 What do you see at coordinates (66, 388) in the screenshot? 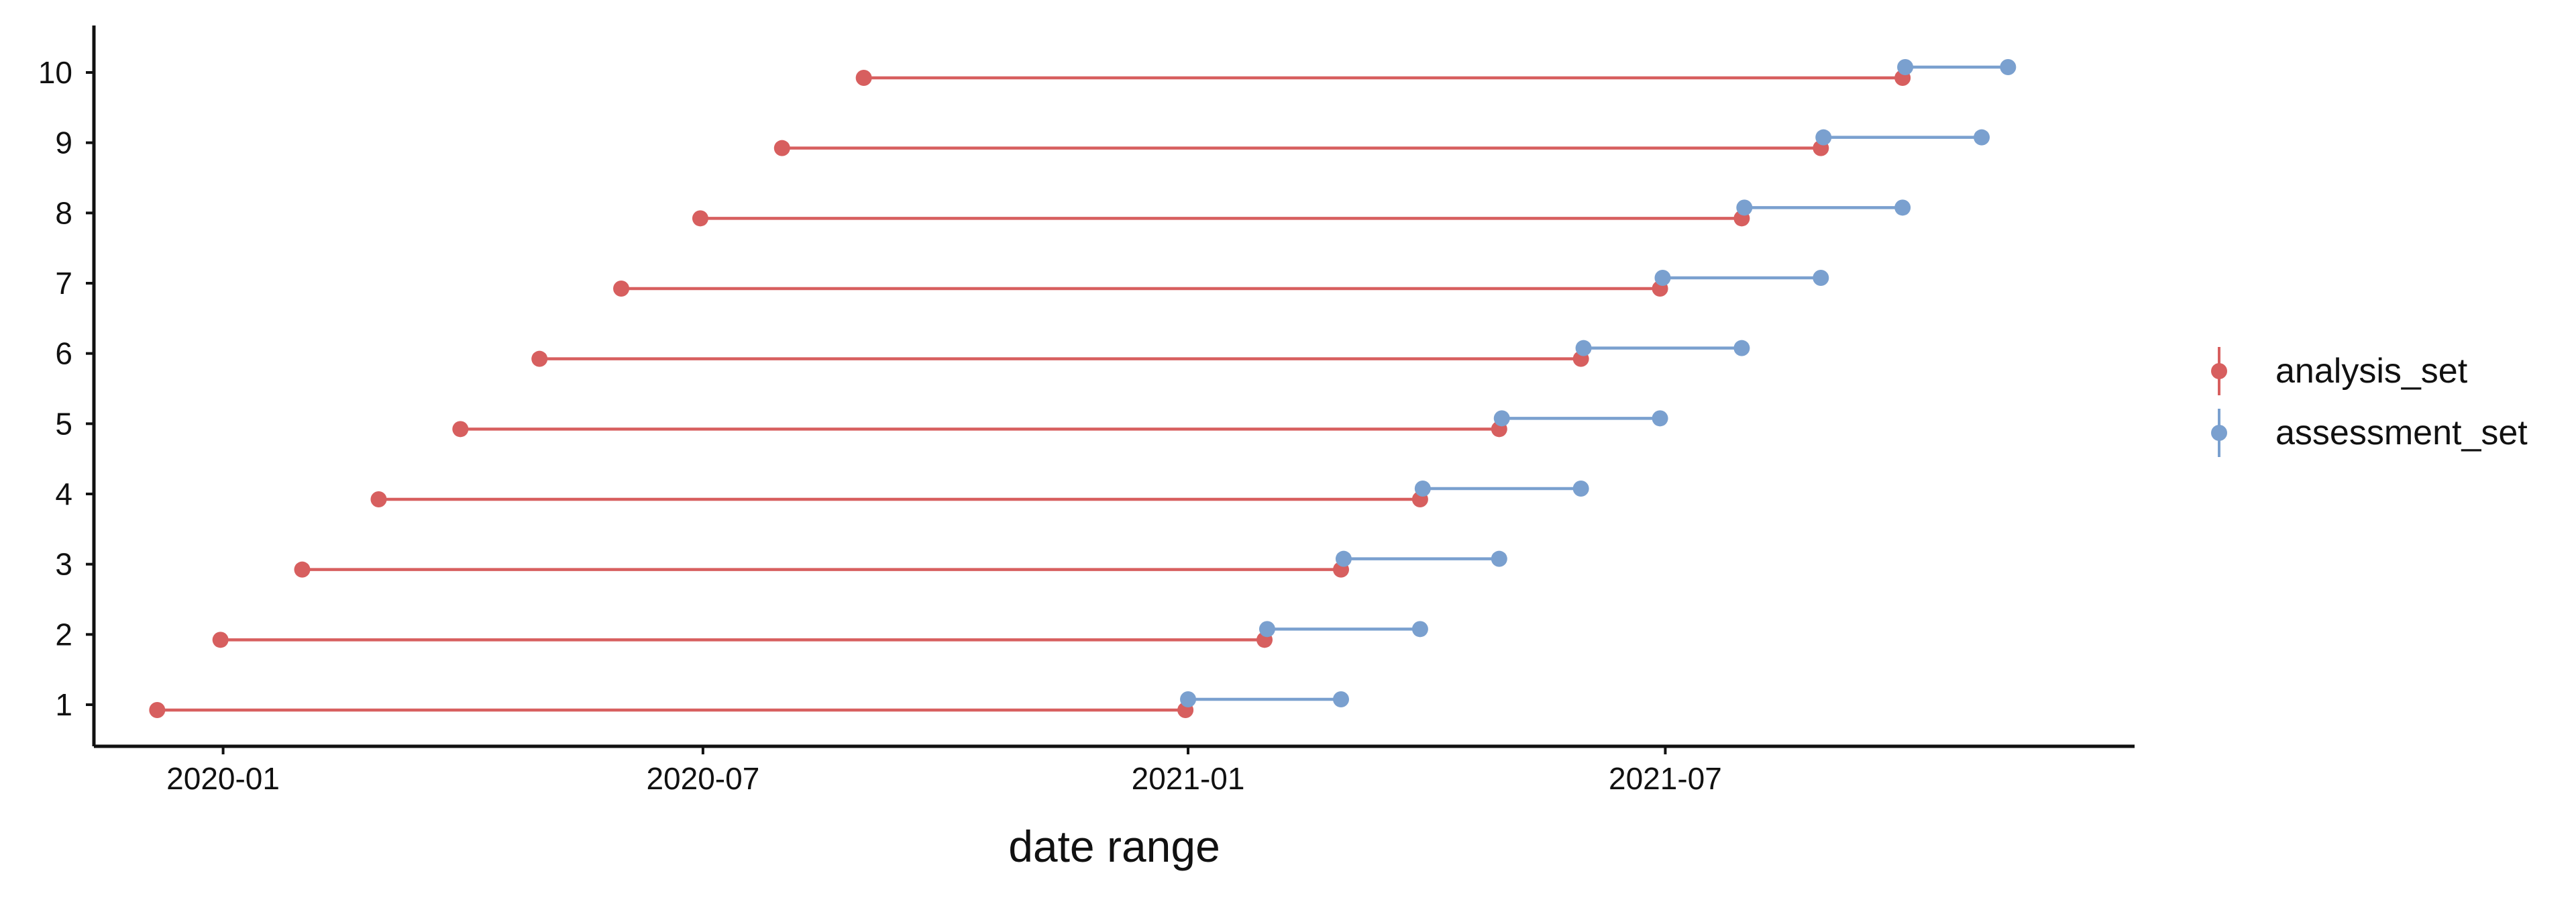
I see `y-axis-ticks: 1 2 3 4 5 6 7 8 9 10` at bounding box center [66, 388].